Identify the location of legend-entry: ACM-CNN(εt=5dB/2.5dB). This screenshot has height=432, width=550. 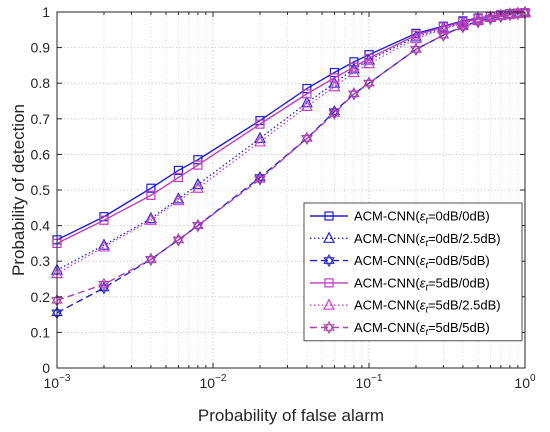
(405, 306).